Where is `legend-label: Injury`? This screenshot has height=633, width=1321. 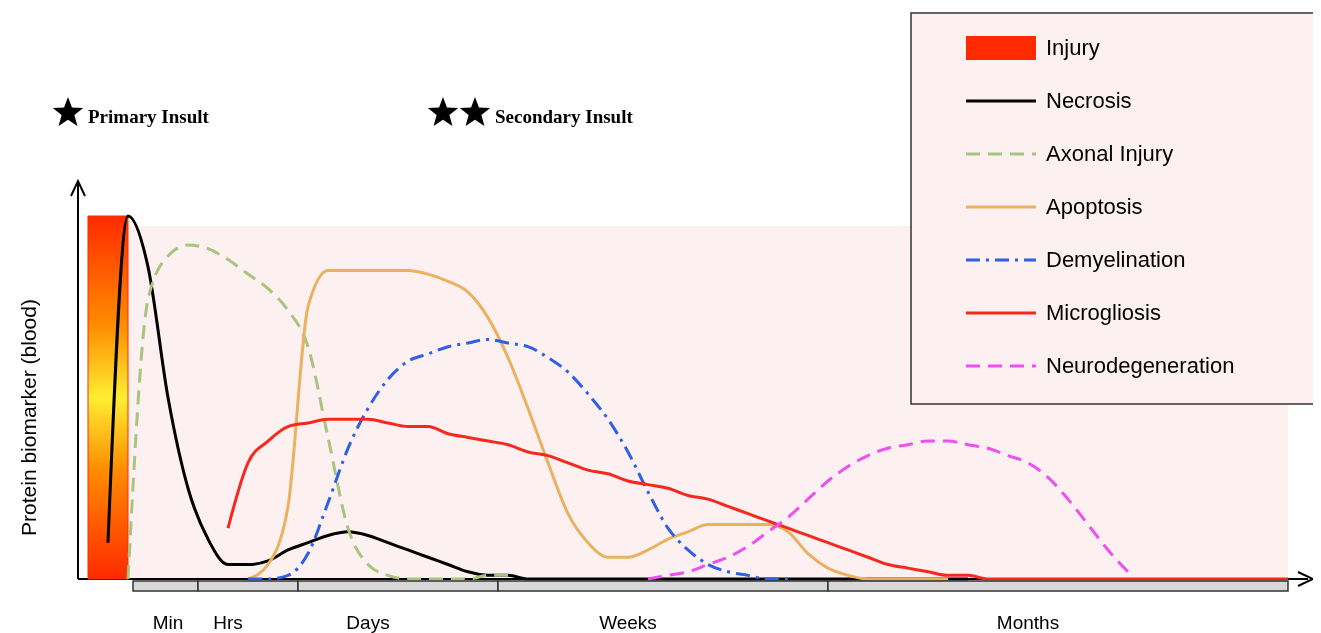
legend-label: Injury is located at coordinates (1073, 47).